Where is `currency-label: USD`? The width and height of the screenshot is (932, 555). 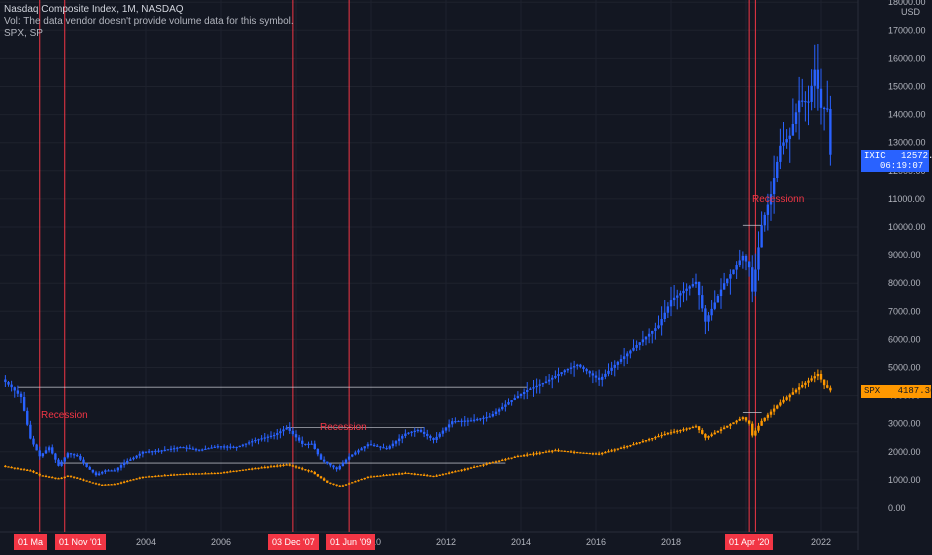 currency-label: USD is located at coordinates (911, 12).